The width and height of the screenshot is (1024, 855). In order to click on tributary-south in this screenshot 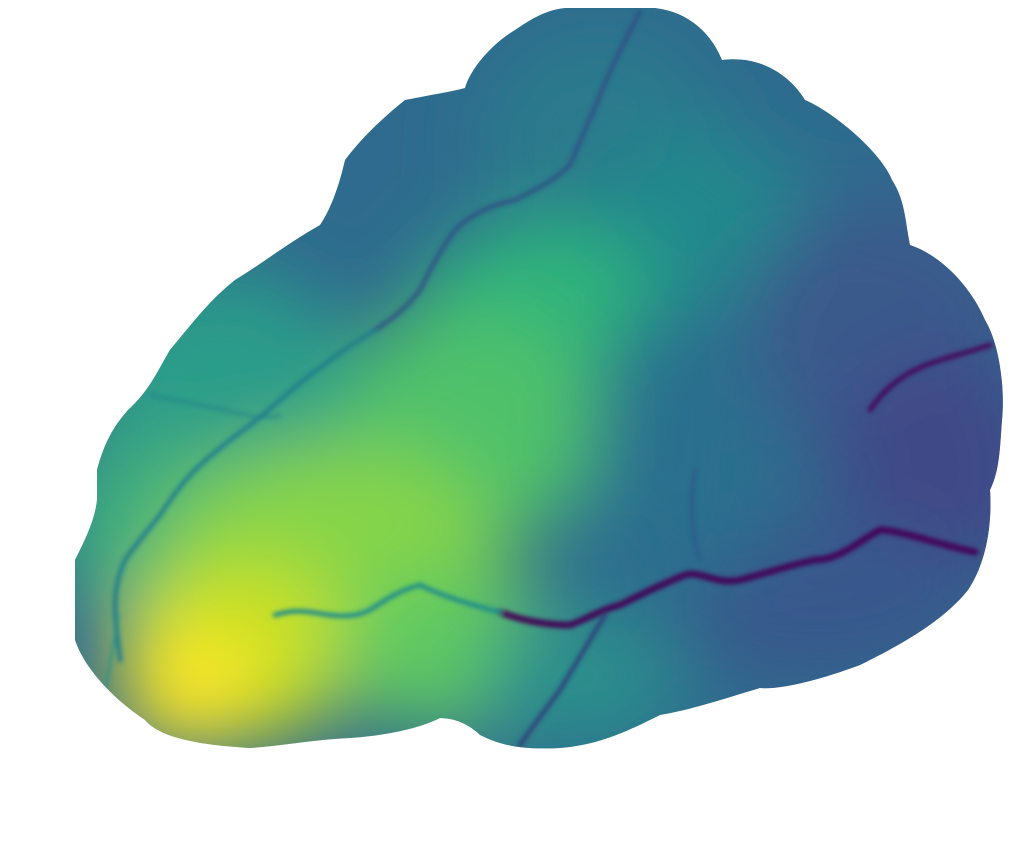, I will do `click(562, 680)`.